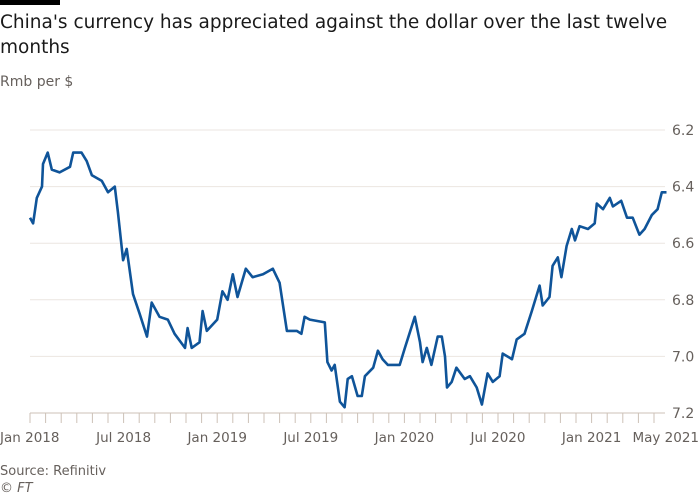 The height and width of the screenshot is (500, 700). I want to click on x-tick-label: Jan 2018, so click(29, 438).